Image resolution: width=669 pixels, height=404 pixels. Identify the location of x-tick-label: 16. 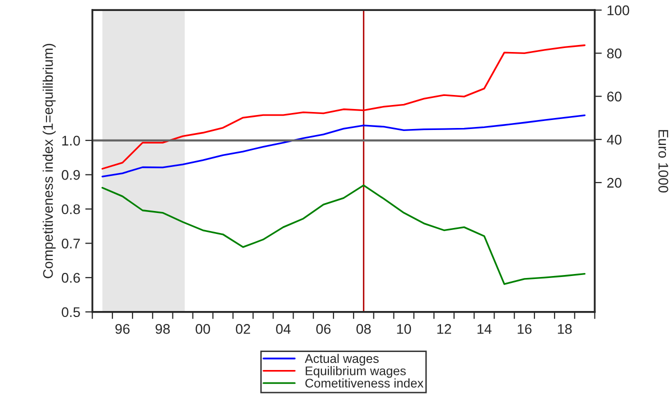
(525, 329).